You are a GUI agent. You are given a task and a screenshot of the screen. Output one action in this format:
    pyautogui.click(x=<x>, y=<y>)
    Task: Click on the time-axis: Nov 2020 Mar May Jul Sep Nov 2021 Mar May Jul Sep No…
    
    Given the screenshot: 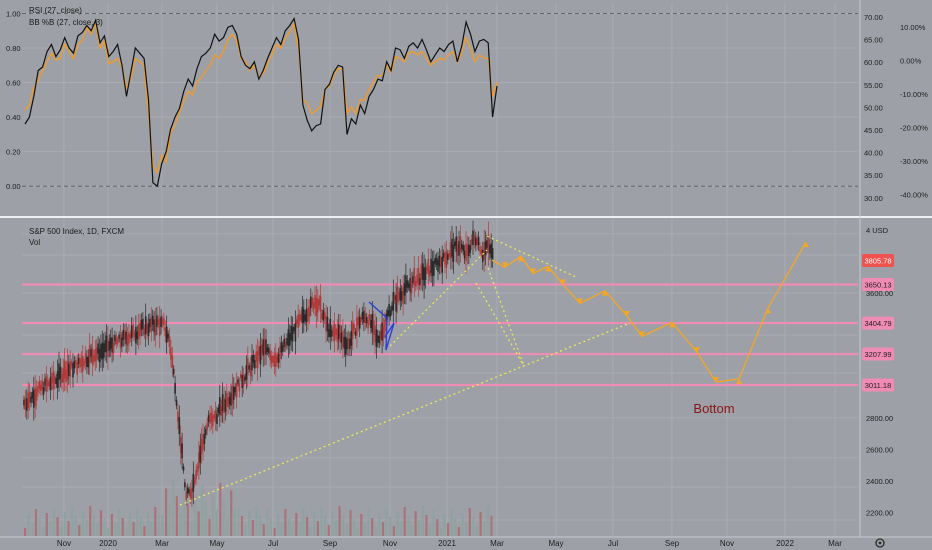 What is the action you would take?
    pyautogui.click(x=449, y=543)
    